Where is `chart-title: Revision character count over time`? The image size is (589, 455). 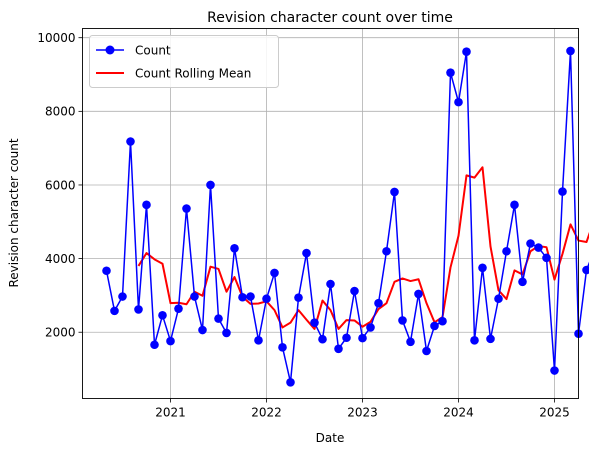
chart-title: Revision character count over time is located at coordinates (330, 18).